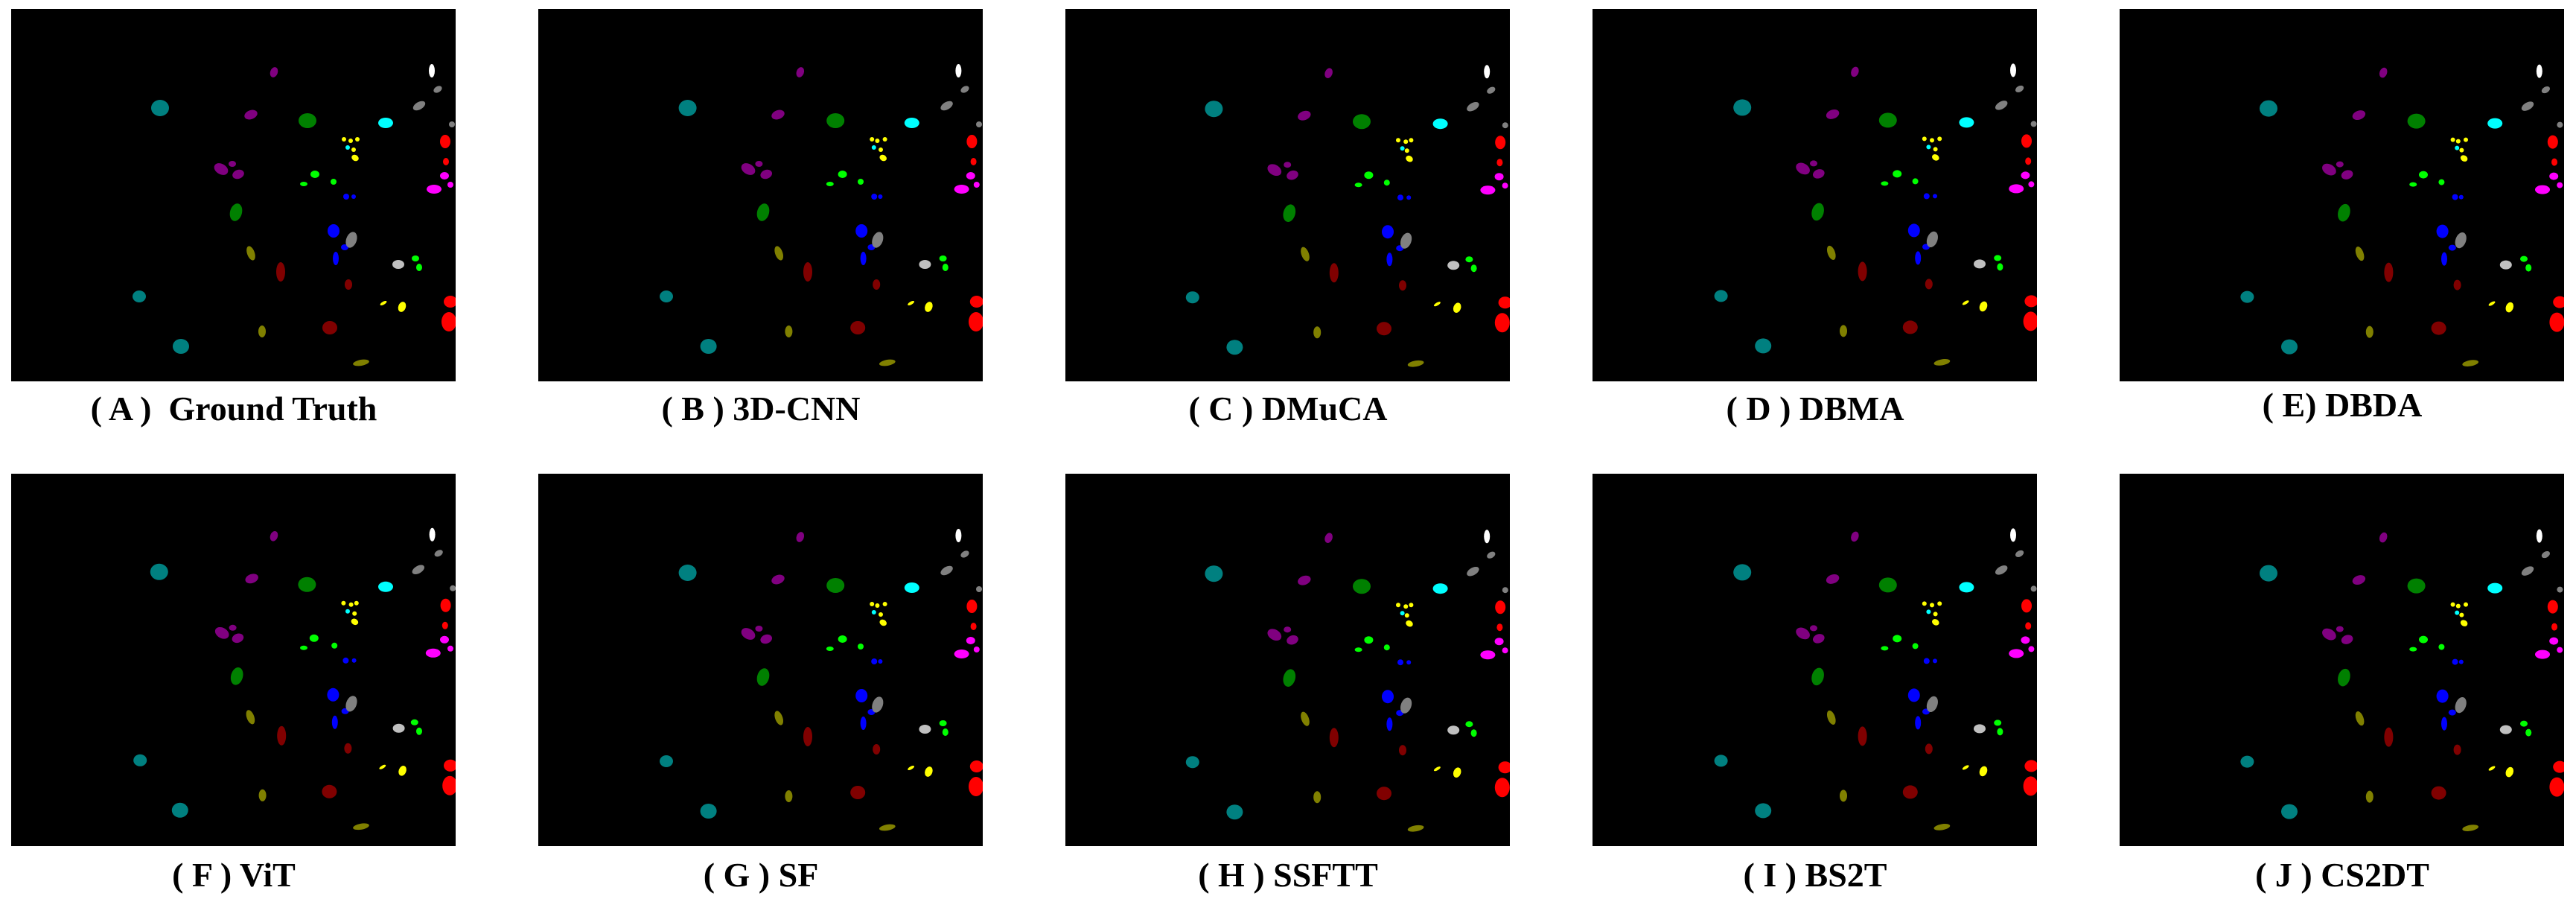 The width and height of the screenshot is (2576, 902). Describe the element at coordinates (1815, 660) in the screenshot. I see `classification-map-i` at that location.